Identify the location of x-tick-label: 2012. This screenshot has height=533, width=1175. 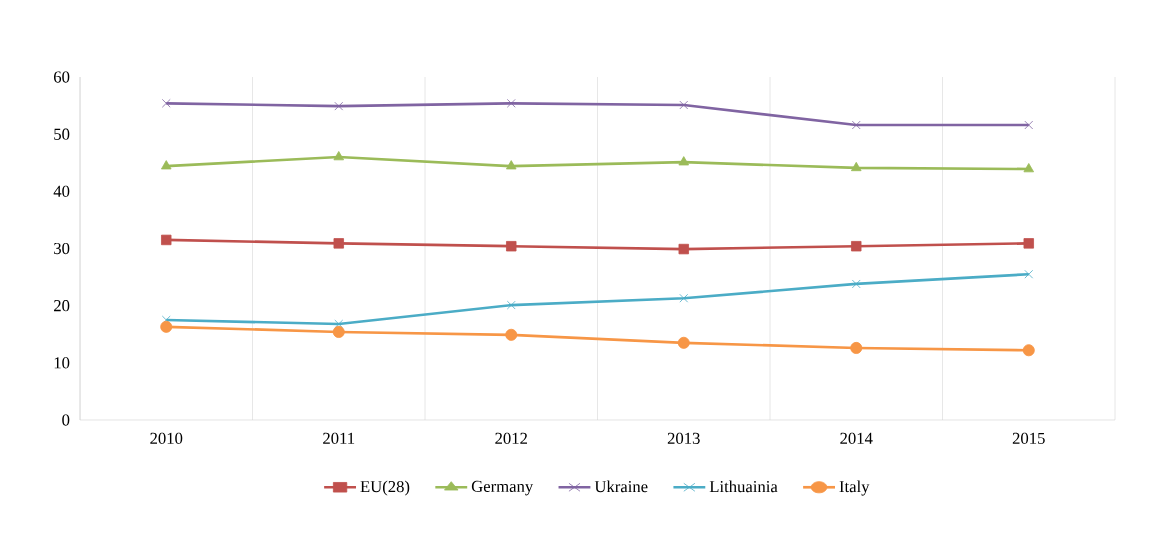
(511, 438).